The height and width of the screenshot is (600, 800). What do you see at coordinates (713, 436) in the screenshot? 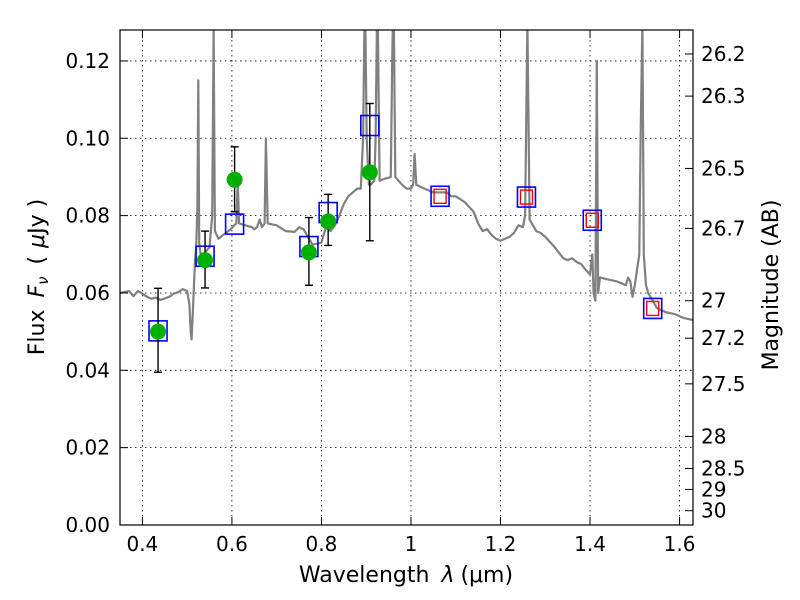
I see `mag-tick-label: 28` at bounding box center [713, 436].